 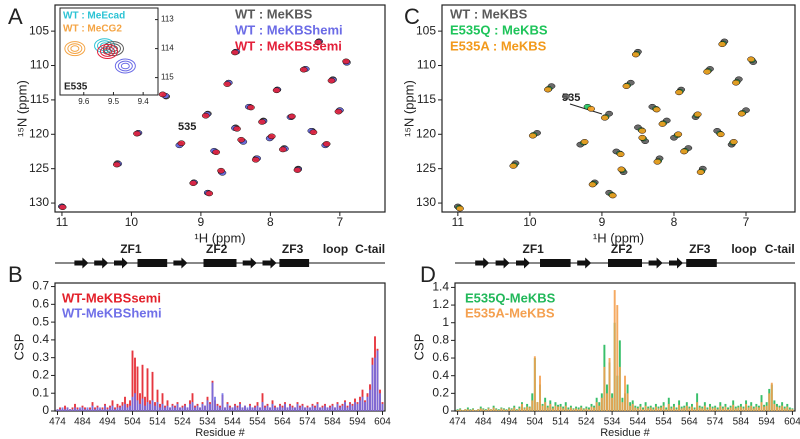 I want to click on x-tick-label: 504, so click(x=132, y=422).